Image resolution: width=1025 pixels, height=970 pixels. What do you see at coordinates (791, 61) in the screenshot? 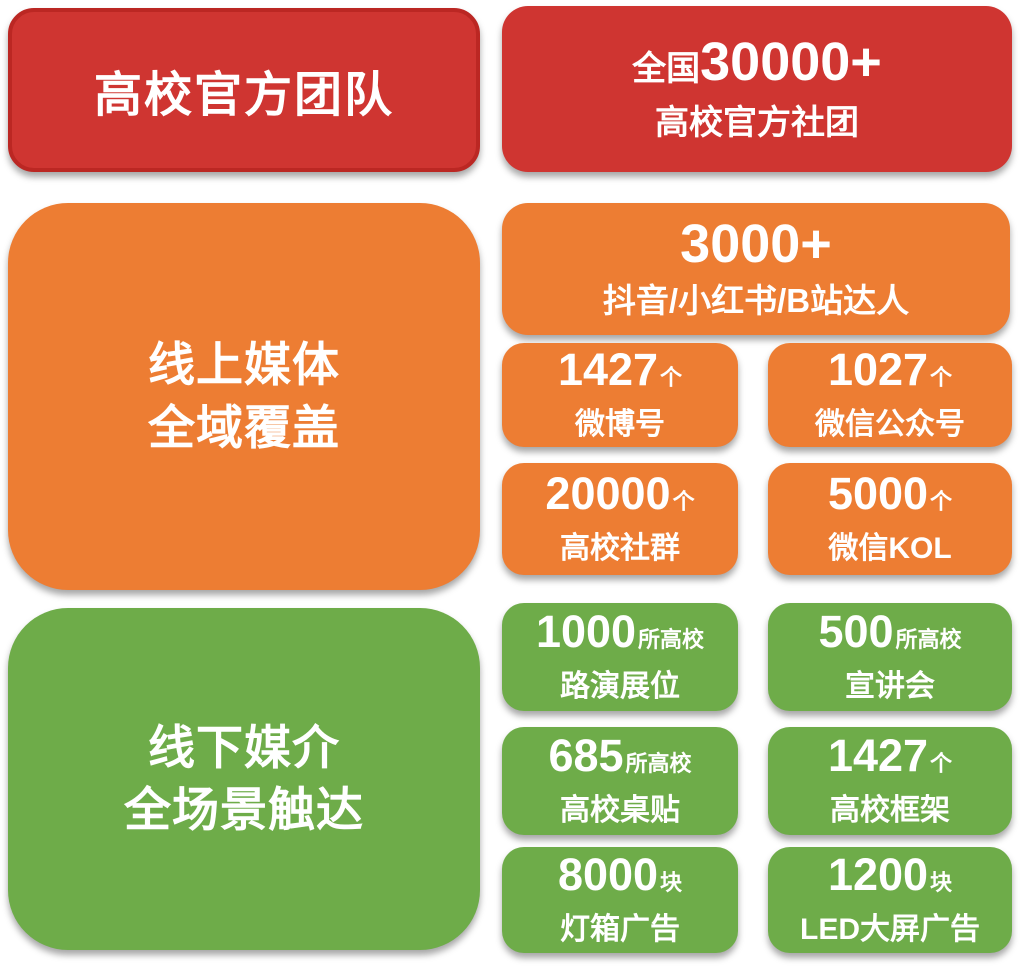
I see `universities-stat-number: 30000+` at bounding box center [791, 61].